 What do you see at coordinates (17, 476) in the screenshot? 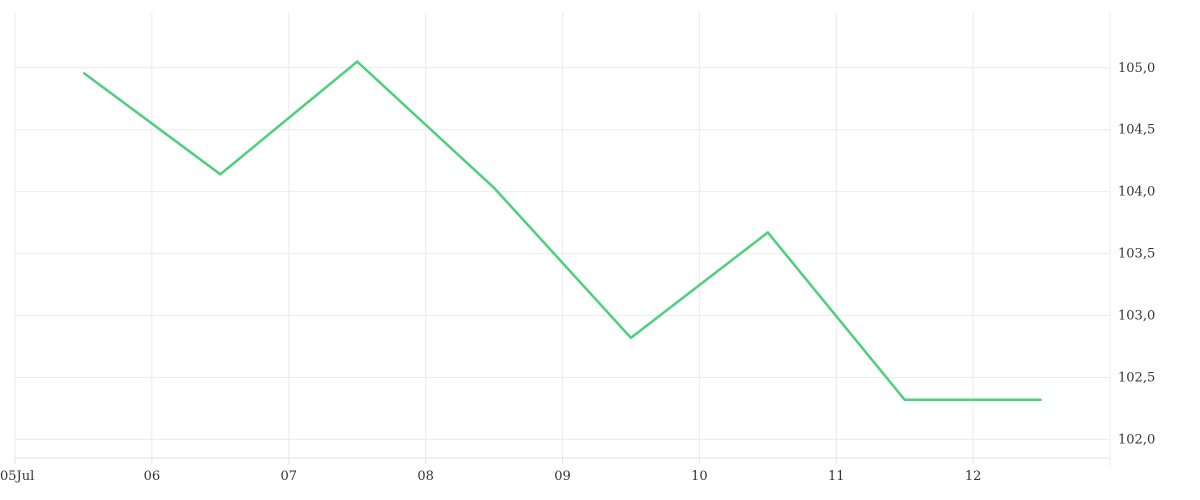
I see `x-tick-label: 05Jul` at bounding box center [17, 476].